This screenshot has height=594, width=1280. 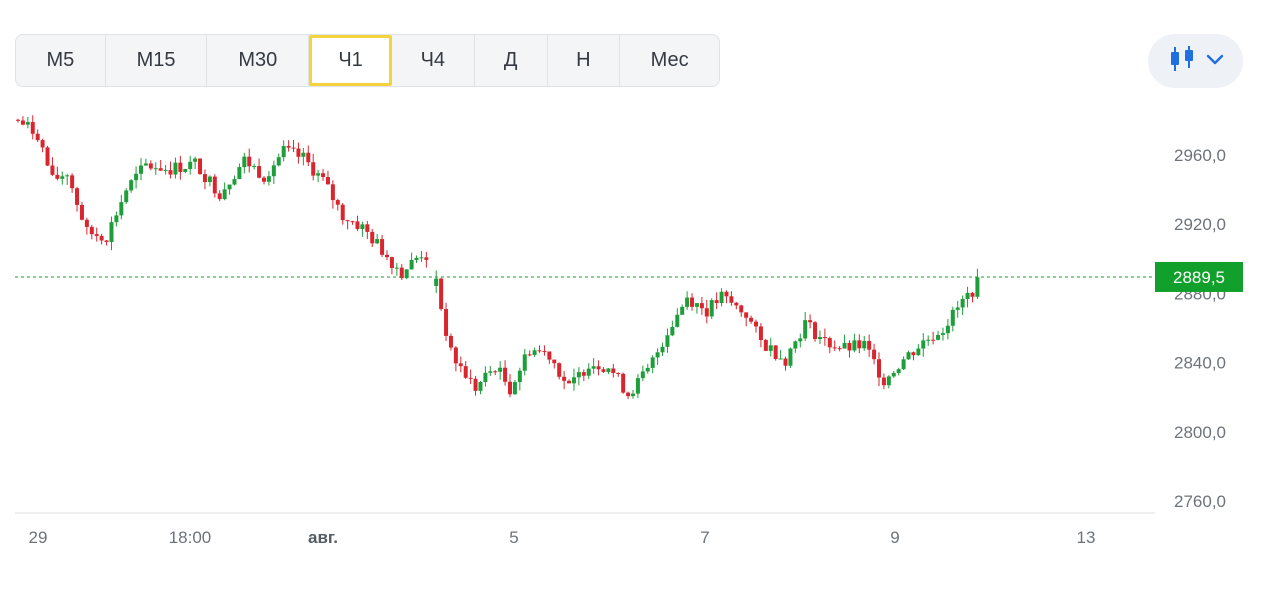 What do you see at coordinates (1200, 224) in the screenshot?
I see `y-tick-label: 2920,0` at bounding box center [1200, 224].